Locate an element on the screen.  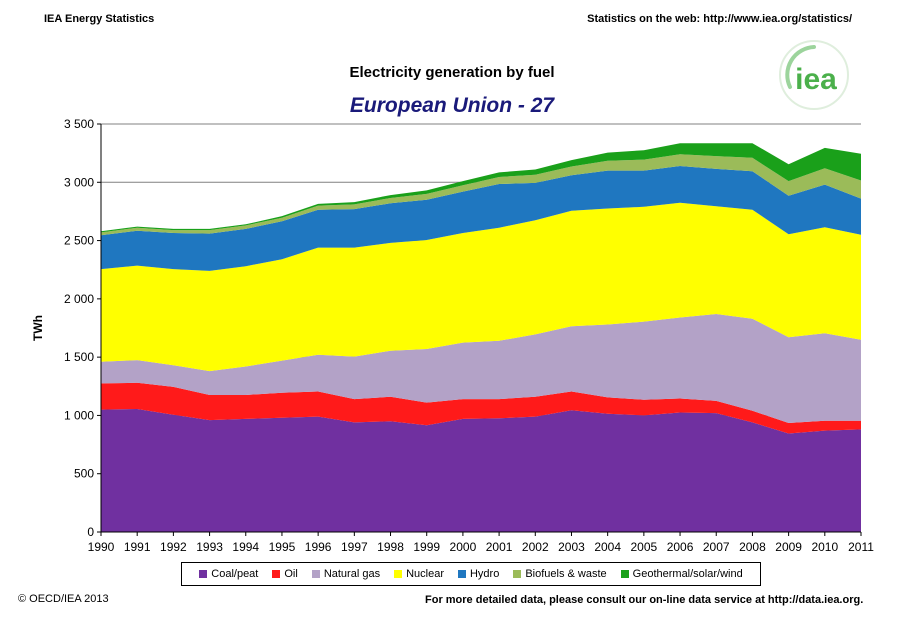
x-tick-label: 1990 is located at coordinates (101, 547).